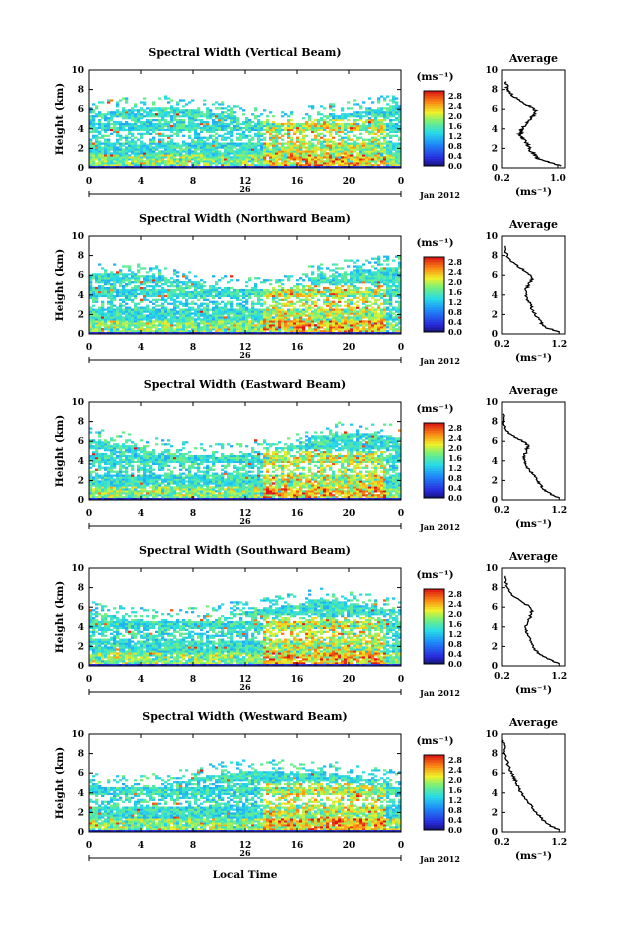 This screenshot has width=621, height=929. I want to click on panel-title: Spectral Width (Vertical Beam), so click(244, 52).